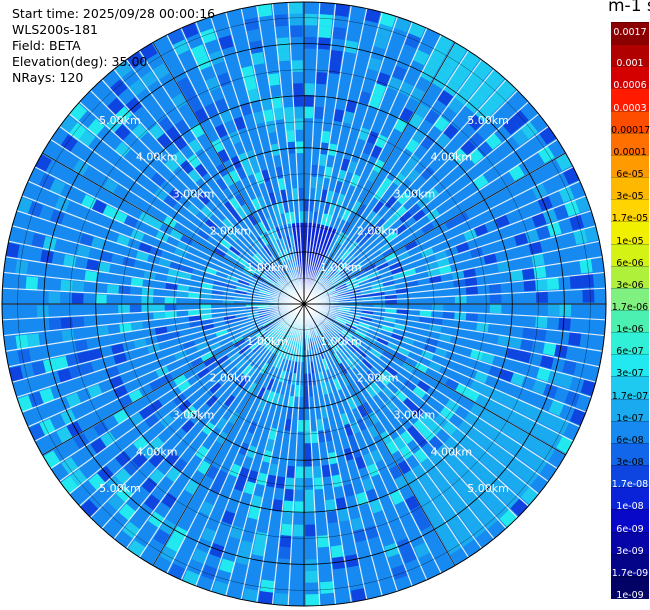 The image size is (650, 610). What do you see at coordinates (267, 341) in the screenshot?
I see `range-ring-label: 1.00km` at bounding box center [267, 341].